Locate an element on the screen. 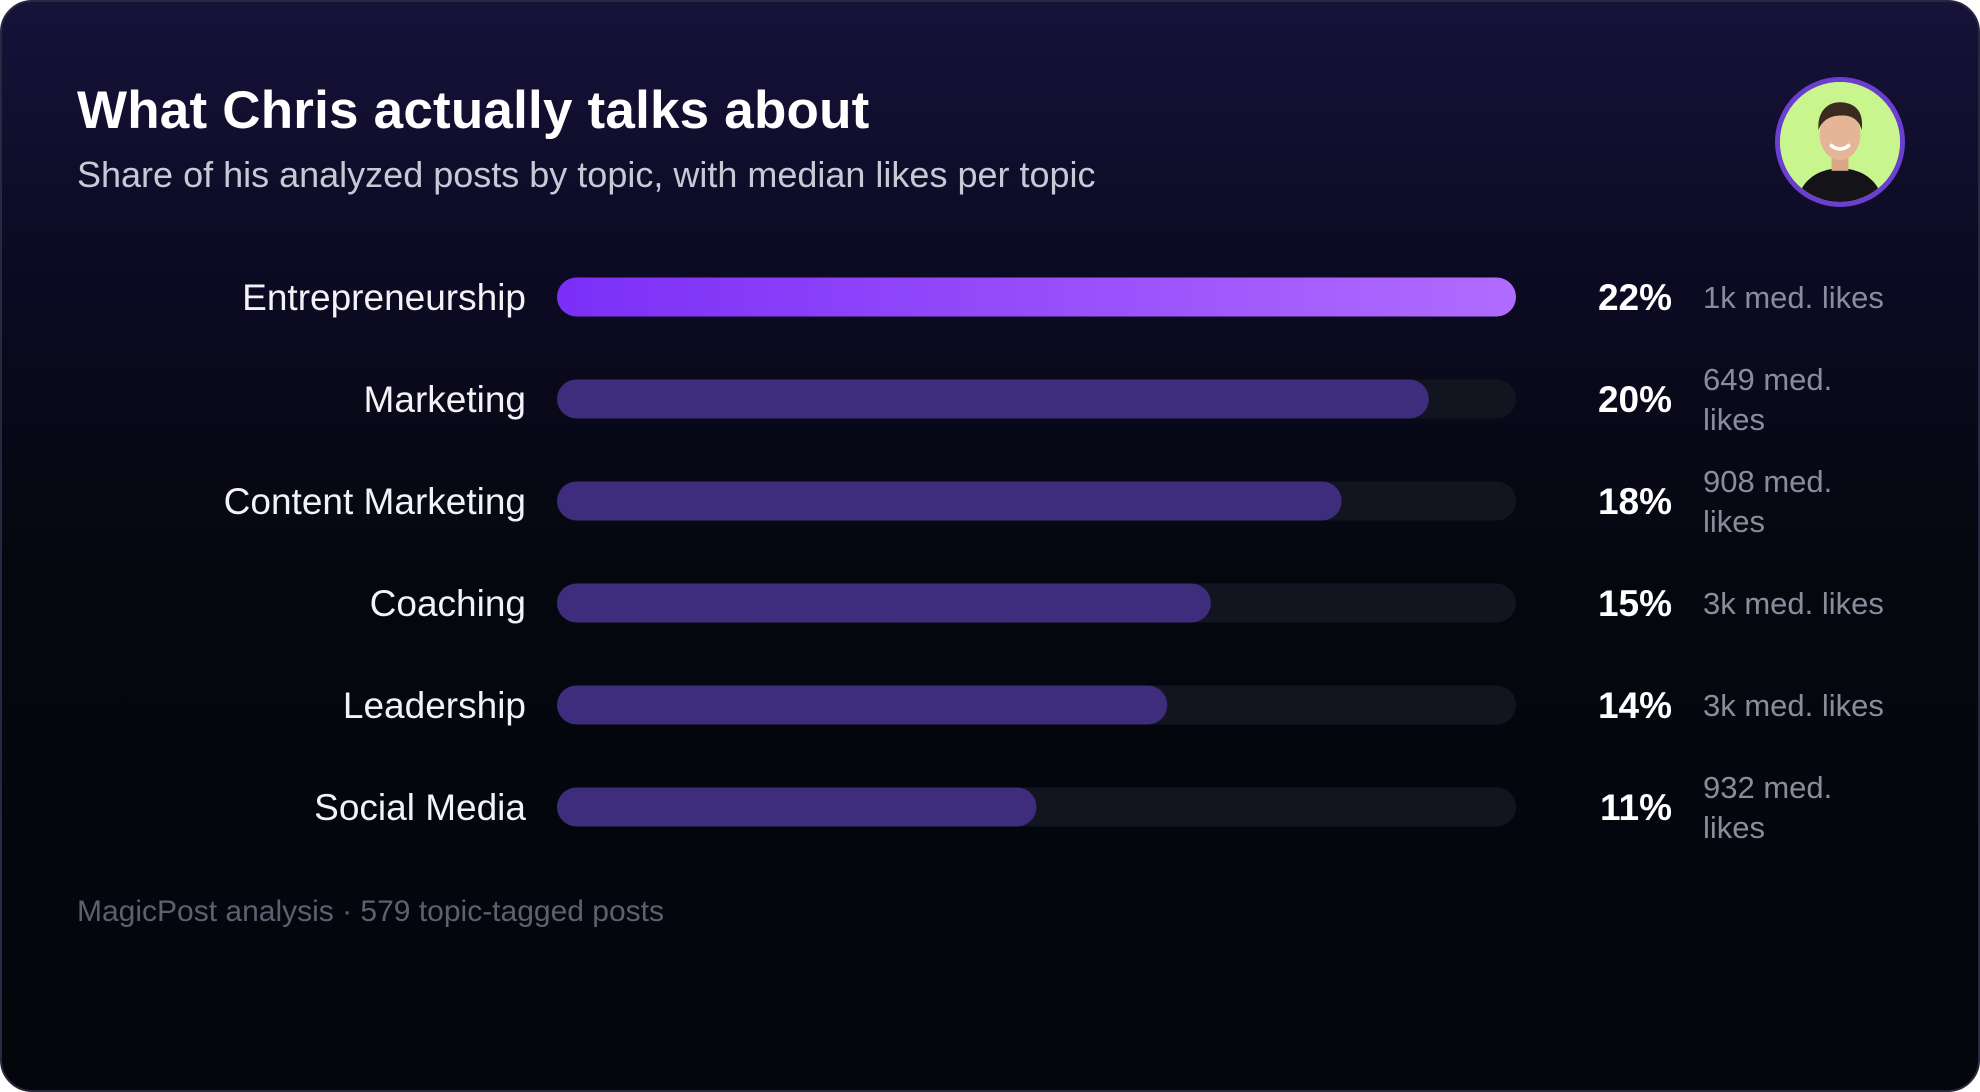 The image size is (1980, 1092). category-label: Marketing is located at coordinates (445, 399).